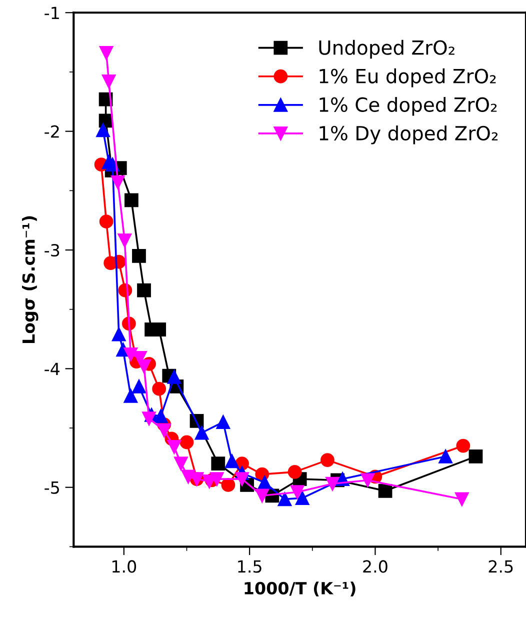  Describe the element at coordinates (386, 49) in the screenshot. I see `legend-label: Undoped ZrO₂` at that location.